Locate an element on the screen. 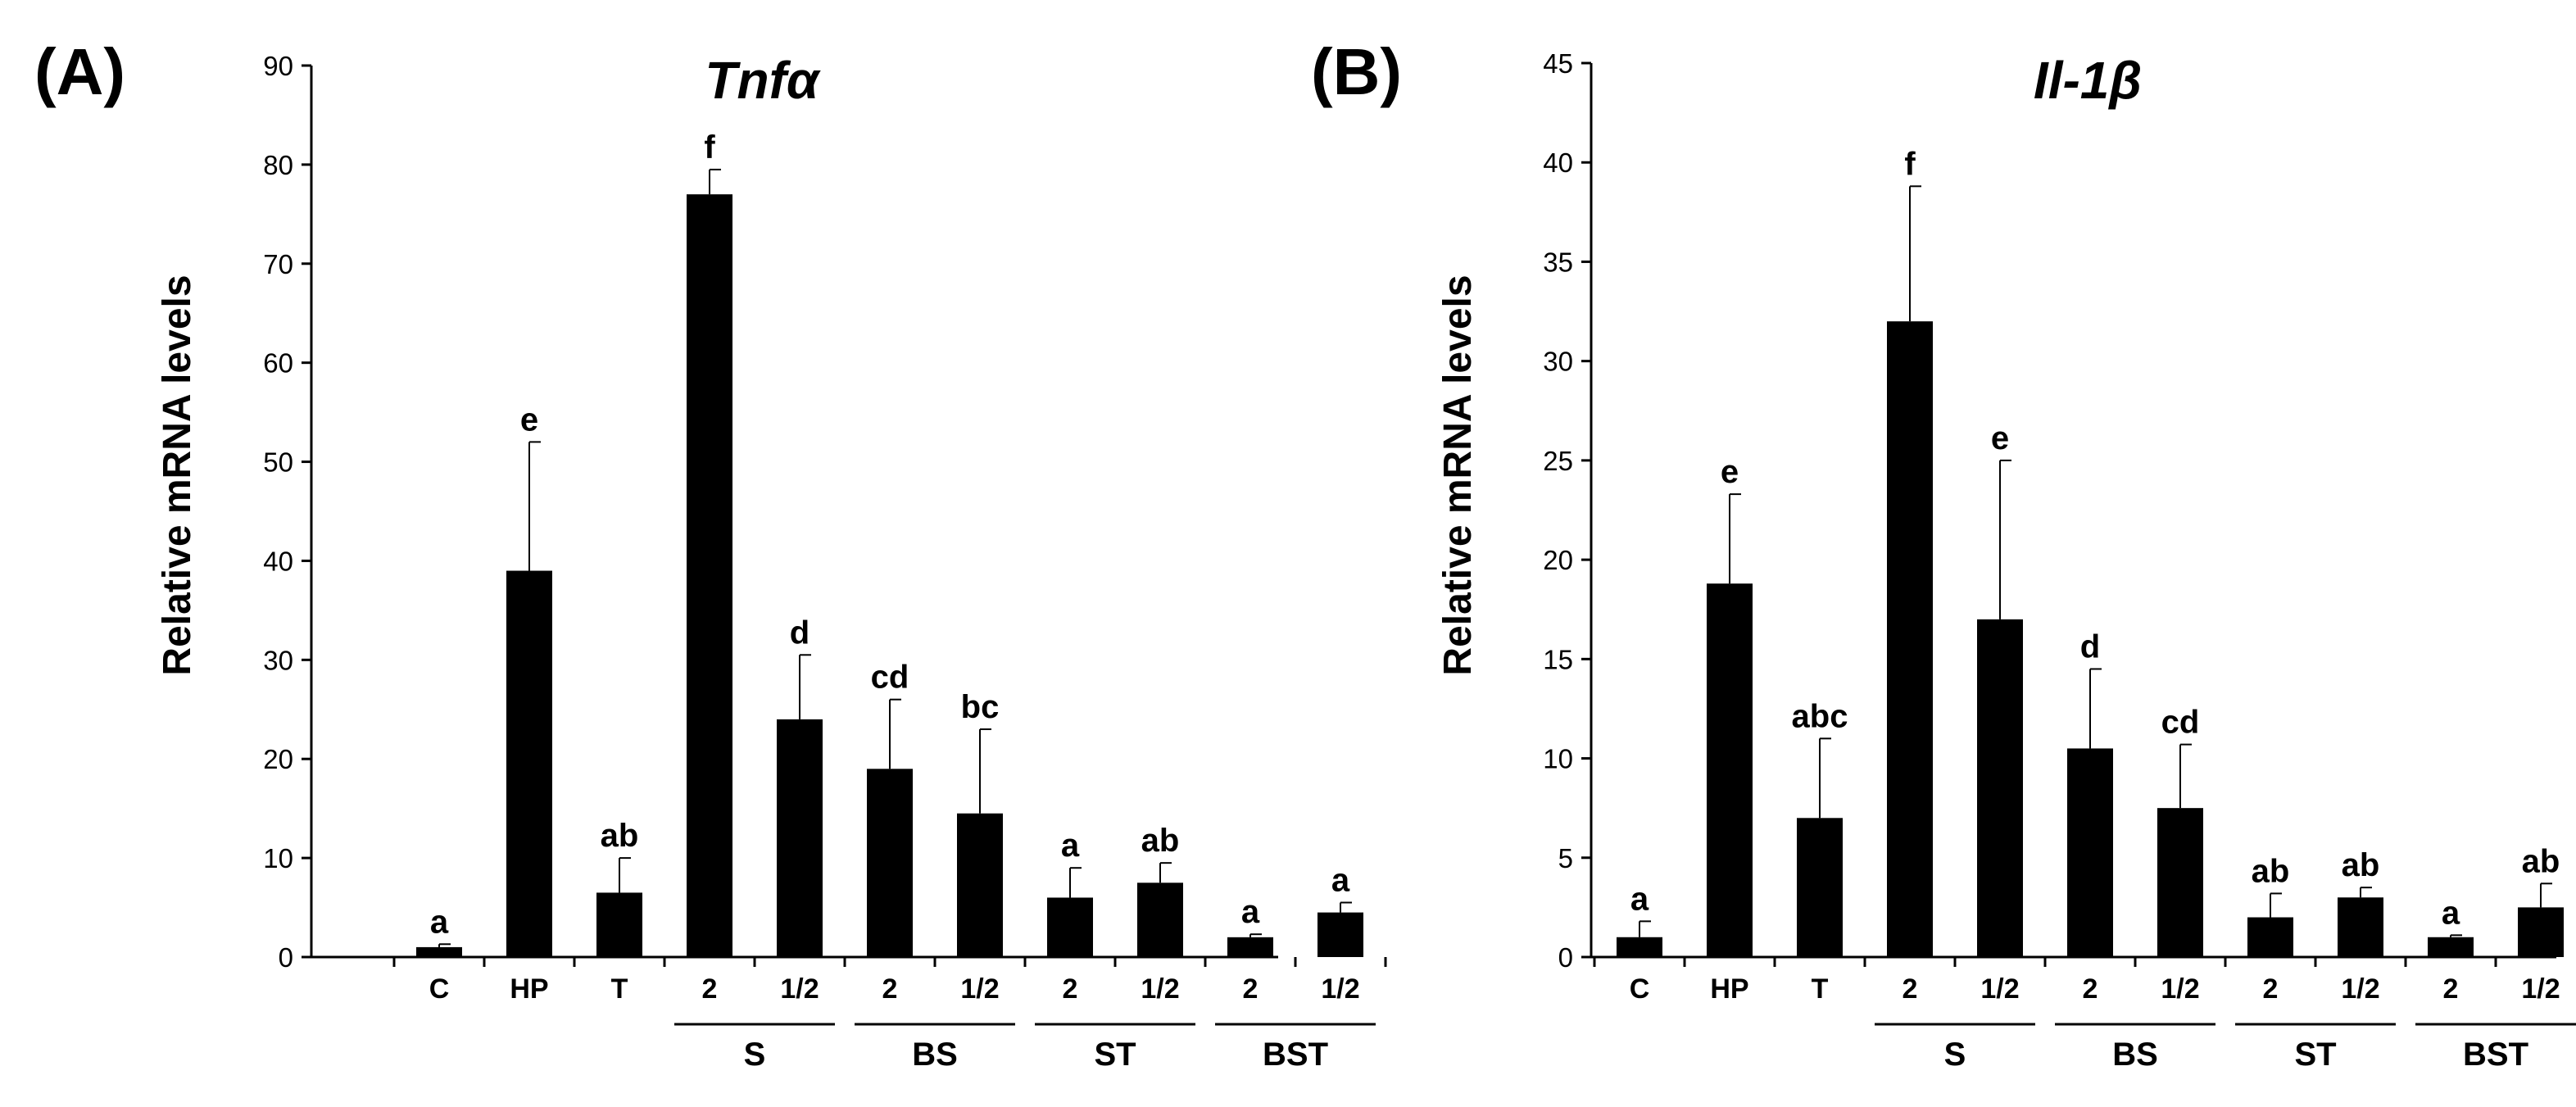 The image size is (2576, 1107). y-tick-label: 25 is located at coordinates (1558, 461).